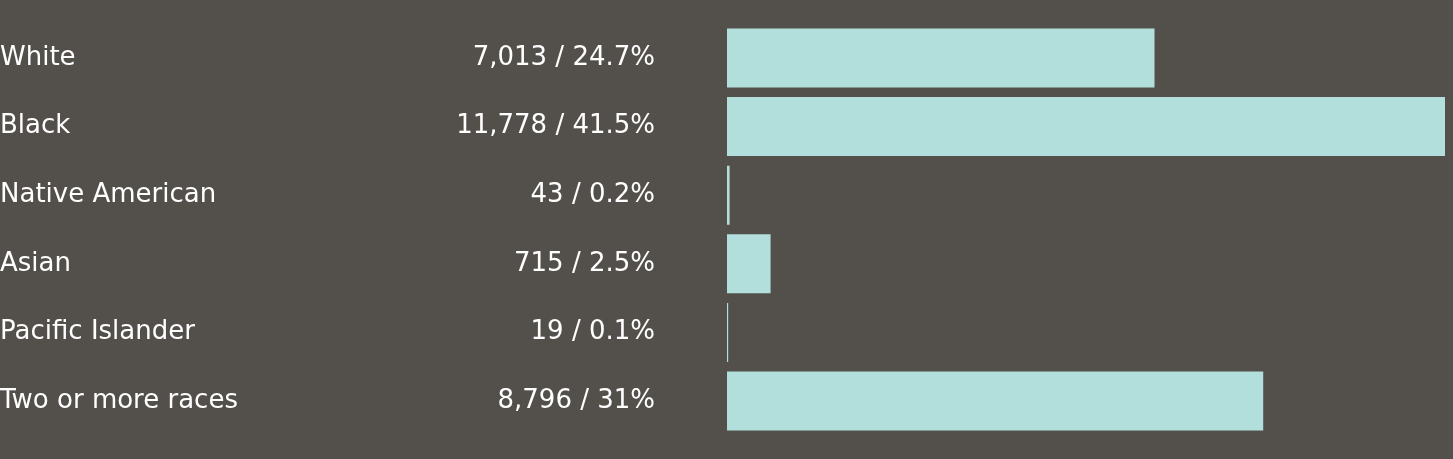  I want to click on data-label: 7,013 / 24.7%, so click(563, 55).